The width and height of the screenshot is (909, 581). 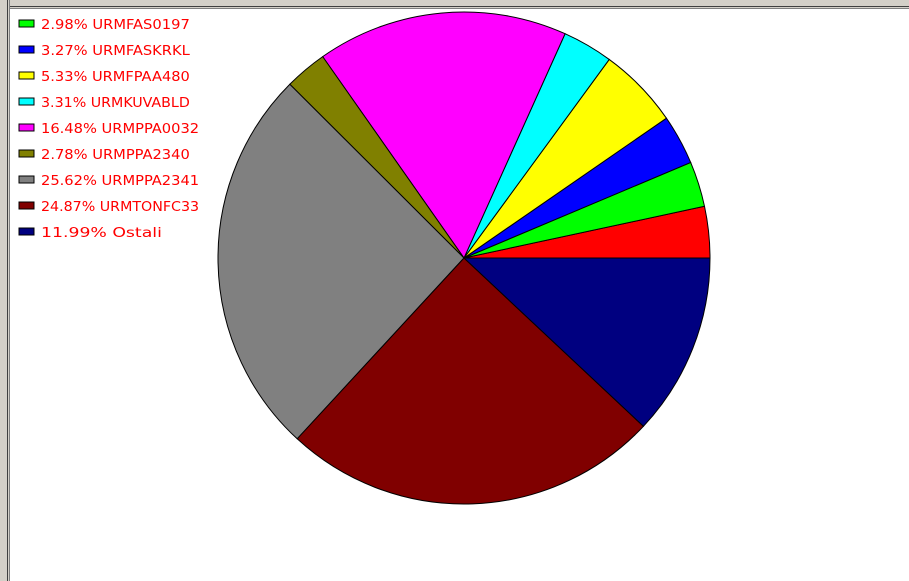 I want to click on legend-label-urmfpaa480: 5.33% URMFPAA480, so click(x=115, y=77).